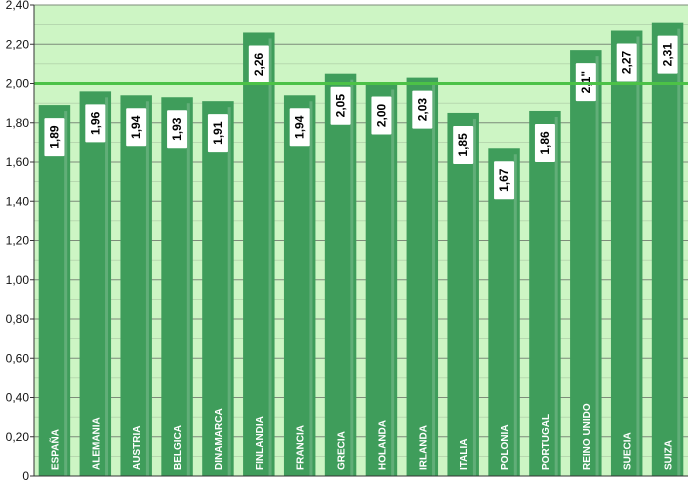 Image resolution: width=690 pixels, height=487 pixels. What do you see at coordinates (25, 475) in the screenshot?
I see `y-tick-label: 0` at bounding box center [25, 475].